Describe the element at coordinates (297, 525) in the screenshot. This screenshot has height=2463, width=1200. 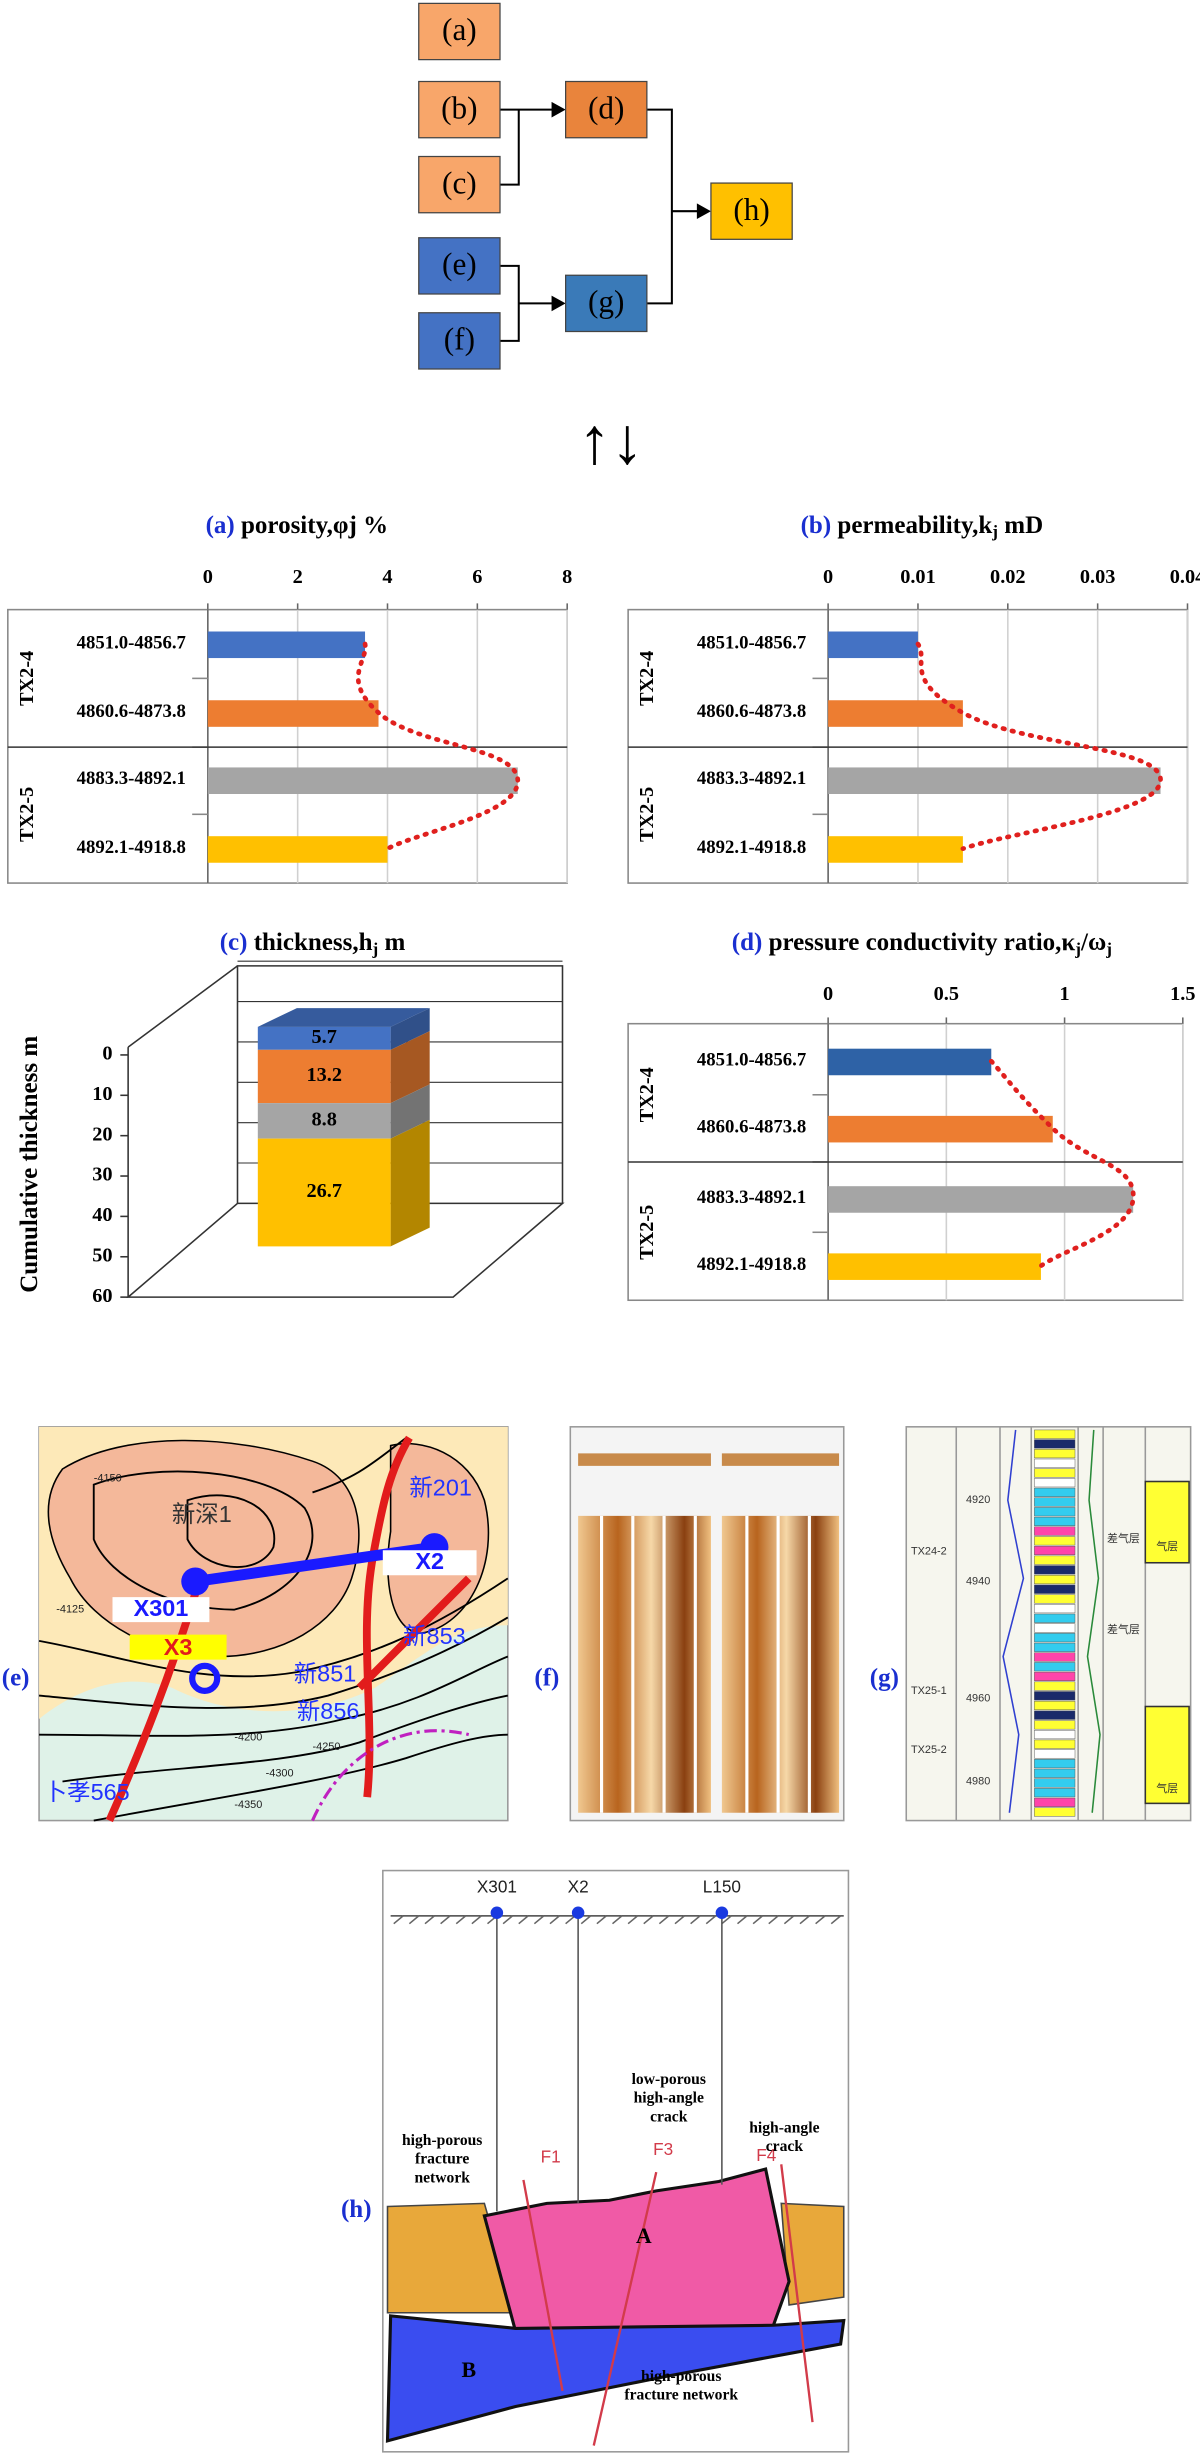
I see `chart-title: (a) porosity,φj %` at that location.